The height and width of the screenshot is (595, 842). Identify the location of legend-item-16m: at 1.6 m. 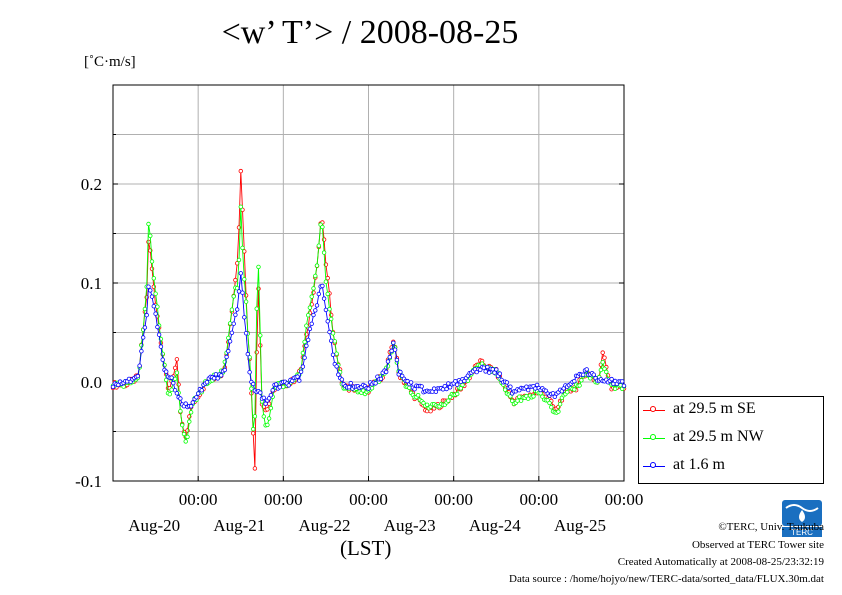
(731, 467).